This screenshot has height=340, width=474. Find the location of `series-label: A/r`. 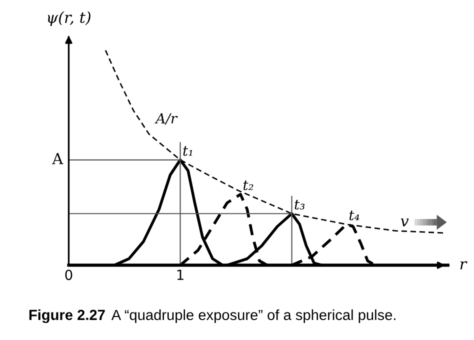

series-label: A/r is located at coordinates (166, 119).